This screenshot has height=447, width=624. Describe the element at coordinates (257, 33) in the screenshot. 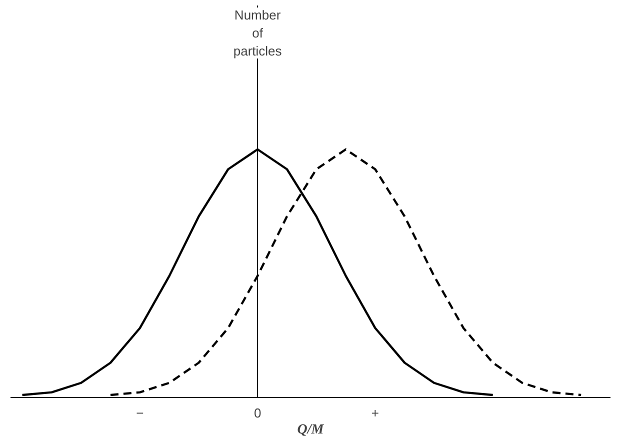

I see `text: Number of particles` at that location.